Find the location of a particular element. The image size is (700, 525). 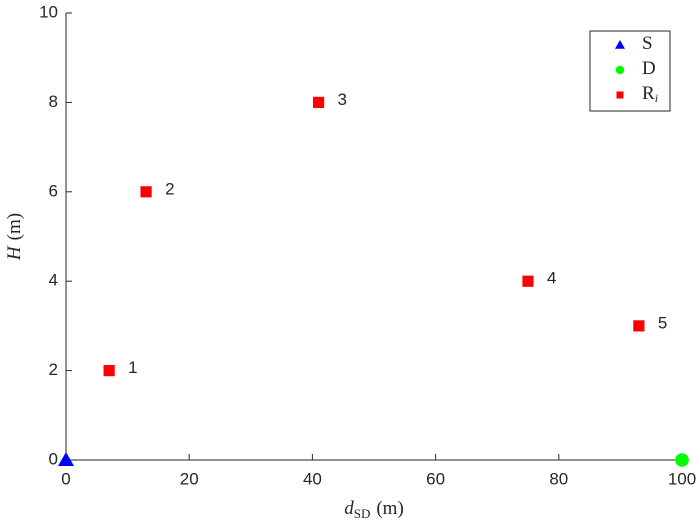

x-tick-label: 60 is located at coordinates (435, 478).